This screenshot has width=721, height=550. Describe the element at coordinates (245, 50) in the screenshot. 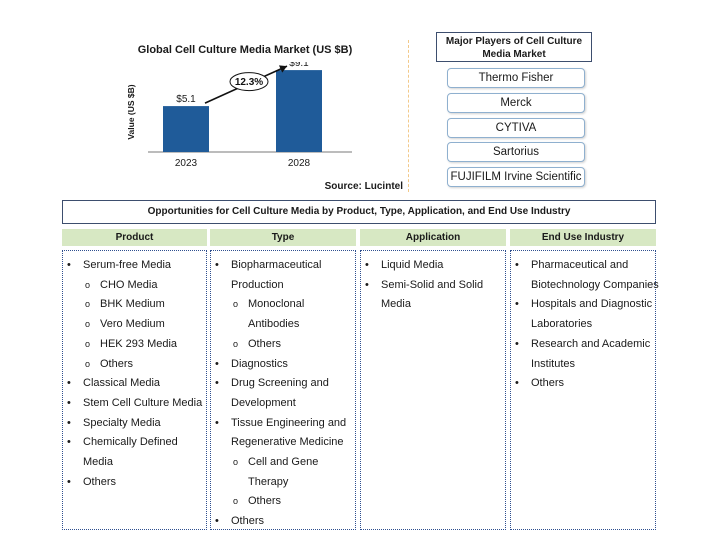

I see `chart-title: Global Cell Culture Media Market (US $B)` at that location.